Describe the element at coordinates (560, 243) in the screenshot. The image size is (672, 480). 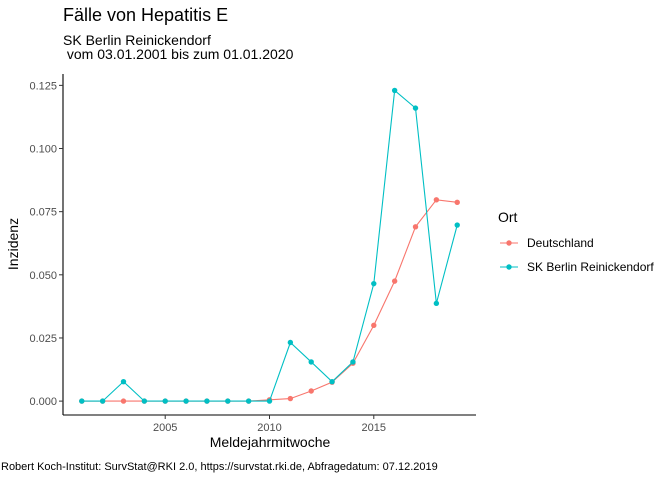
I see `legend-label: Deutschland` at that location.